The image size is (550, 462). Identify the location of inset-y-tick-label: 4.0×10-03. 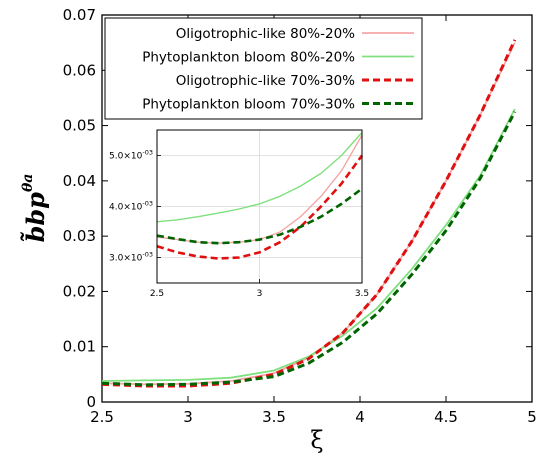
(131, 206).